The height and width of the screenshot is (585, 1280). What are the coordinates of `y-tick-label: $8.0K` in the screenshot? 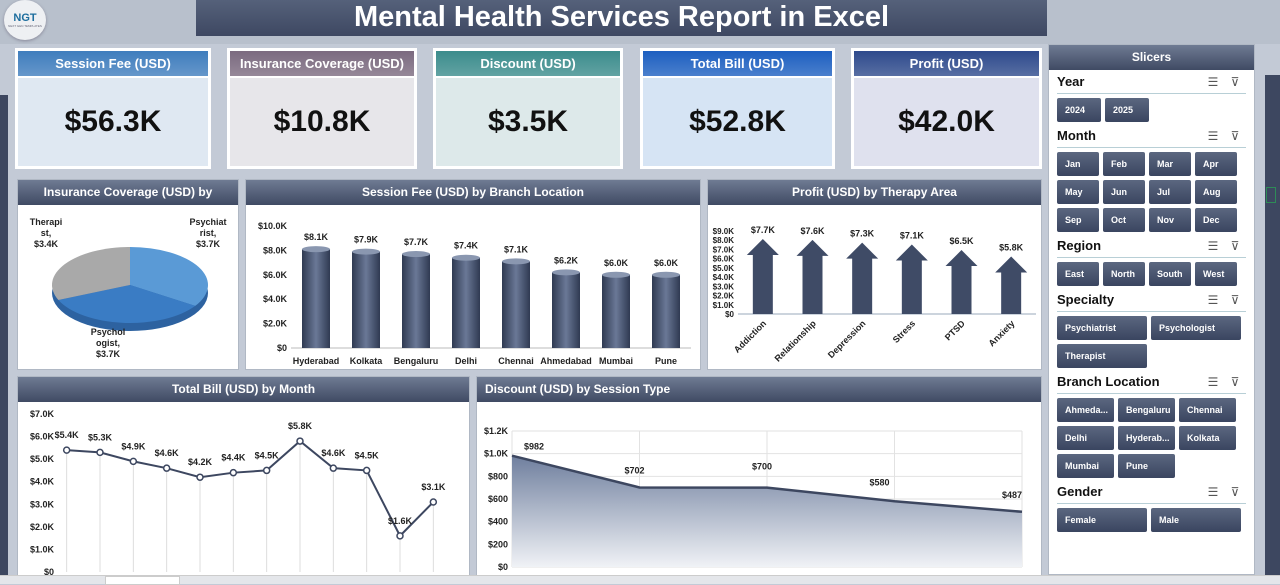 It's located at (275, 250).